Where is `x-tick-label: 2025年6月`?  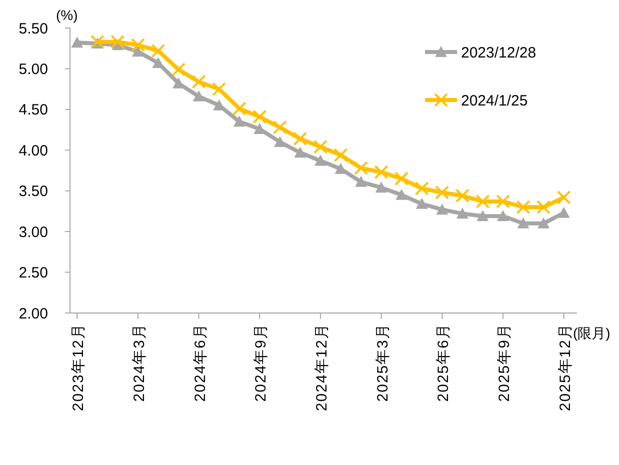
x-tick-label: 2025年6月 is located at coordinates (443, 362).